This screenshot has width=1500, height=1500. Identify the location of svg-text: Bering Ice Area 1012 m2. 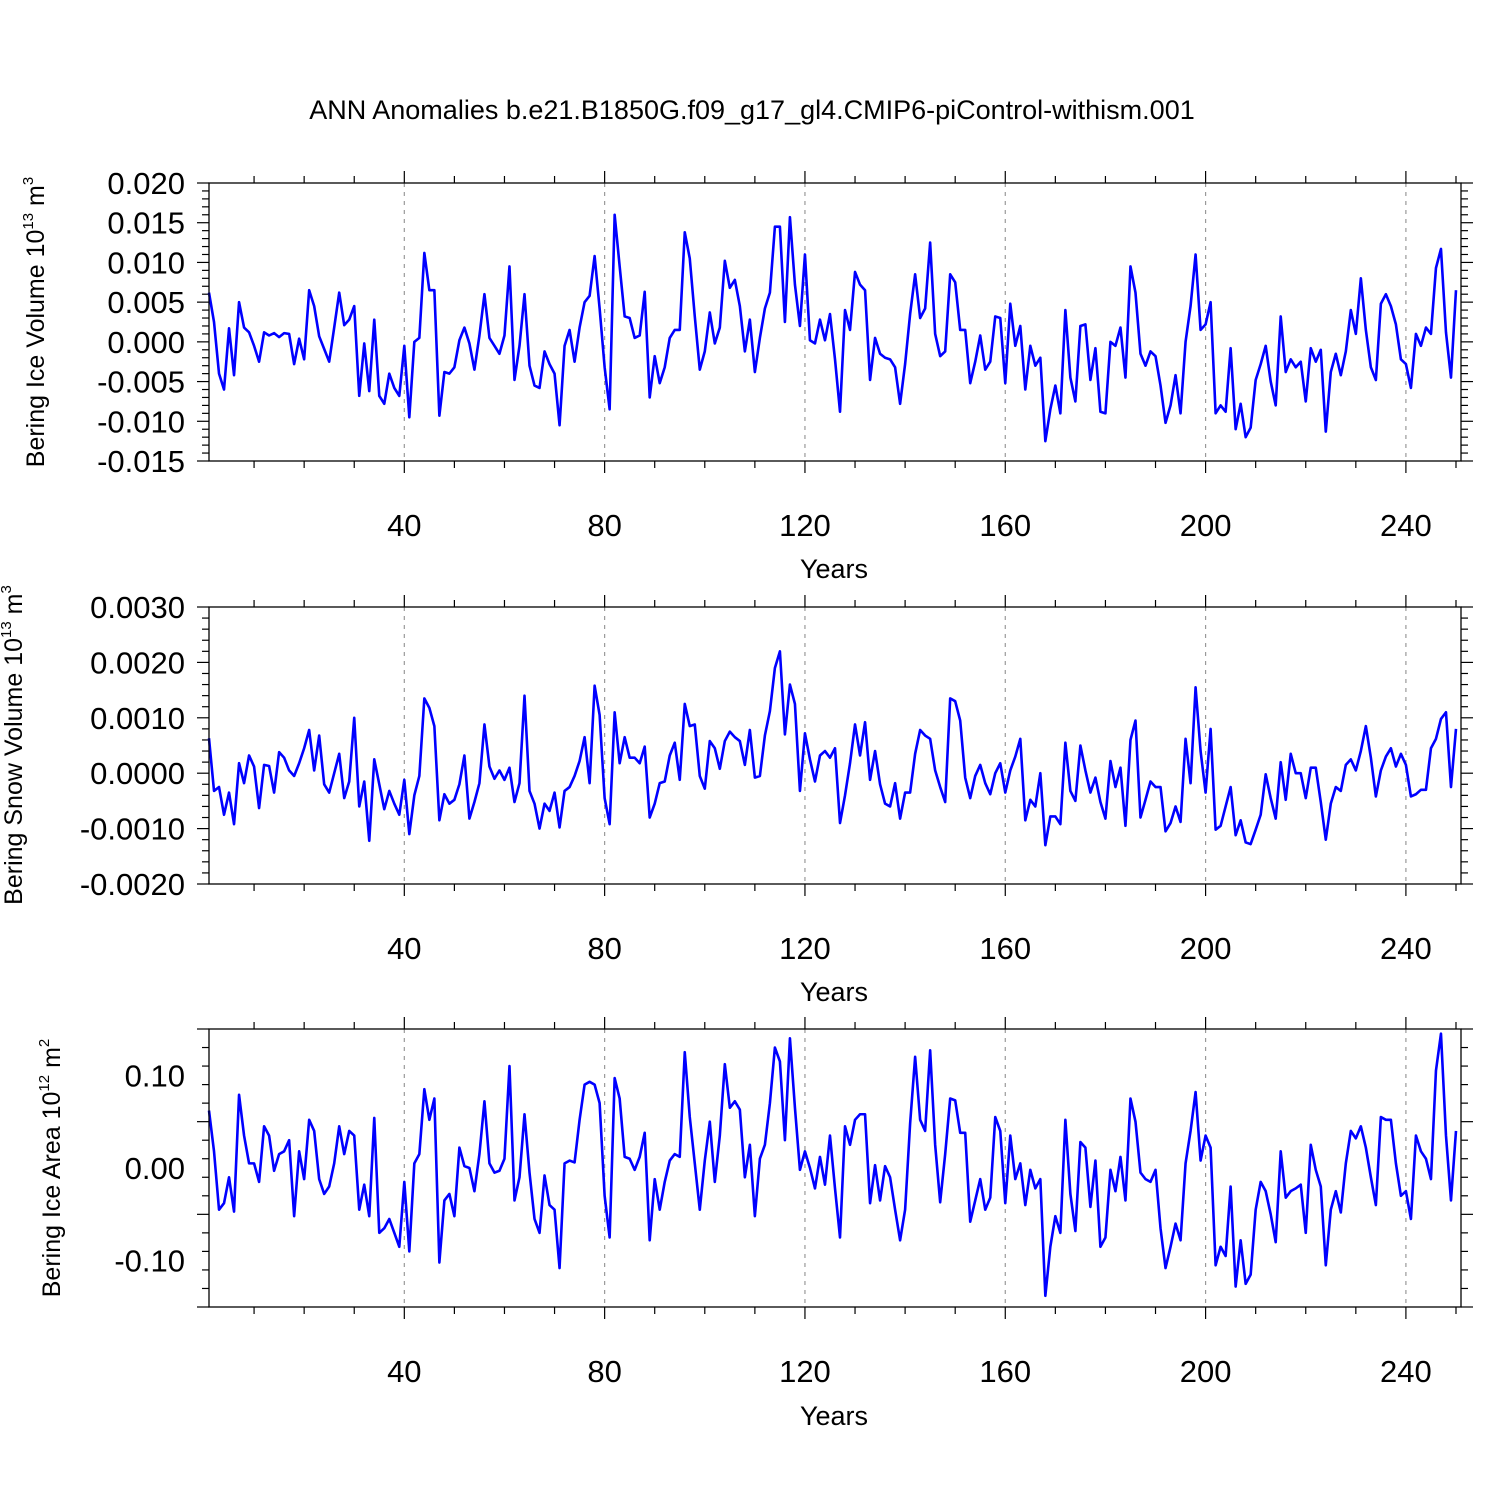
(51, 1168).